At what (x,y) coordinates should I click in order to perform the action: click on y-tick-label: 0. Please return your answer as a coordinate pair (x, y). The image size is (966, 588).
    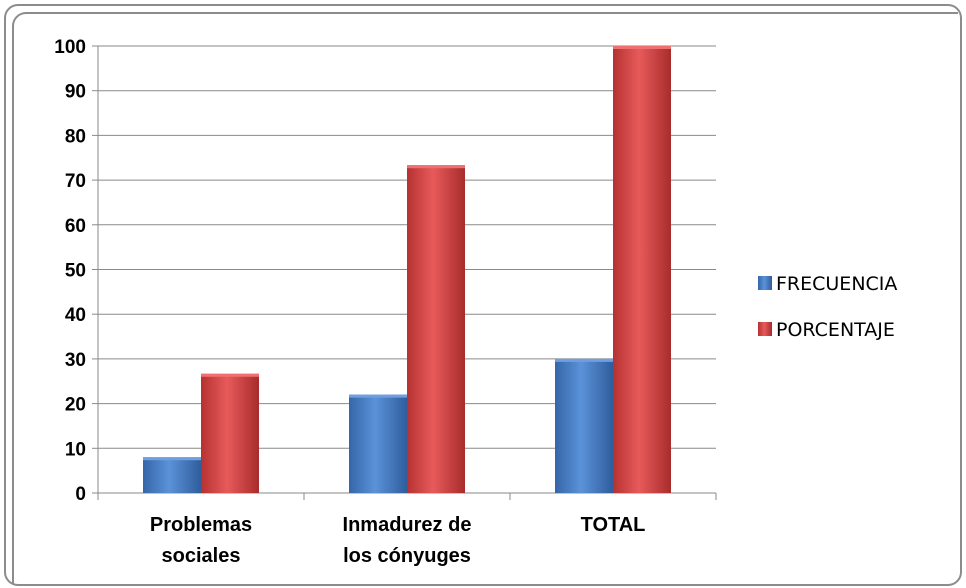
    Looking at the image, I should click on (80, 494).